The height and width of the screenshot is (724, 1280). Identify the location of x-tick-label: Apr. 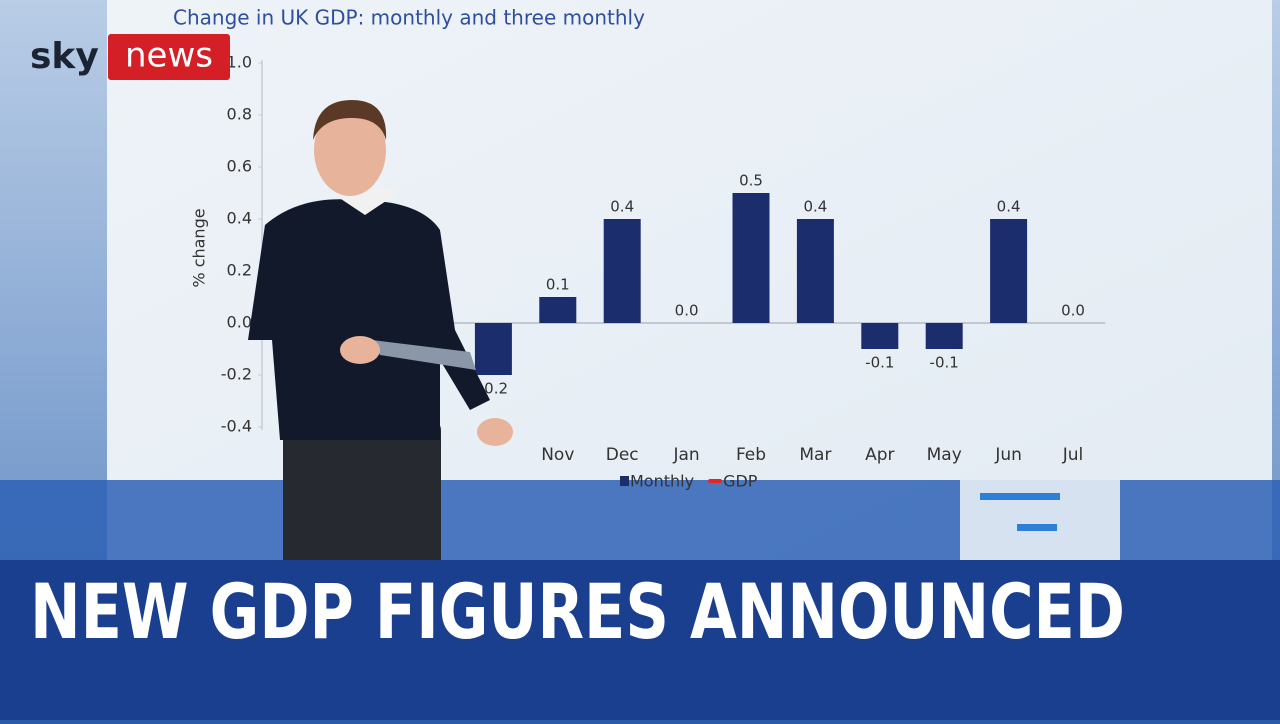
(879, 455).